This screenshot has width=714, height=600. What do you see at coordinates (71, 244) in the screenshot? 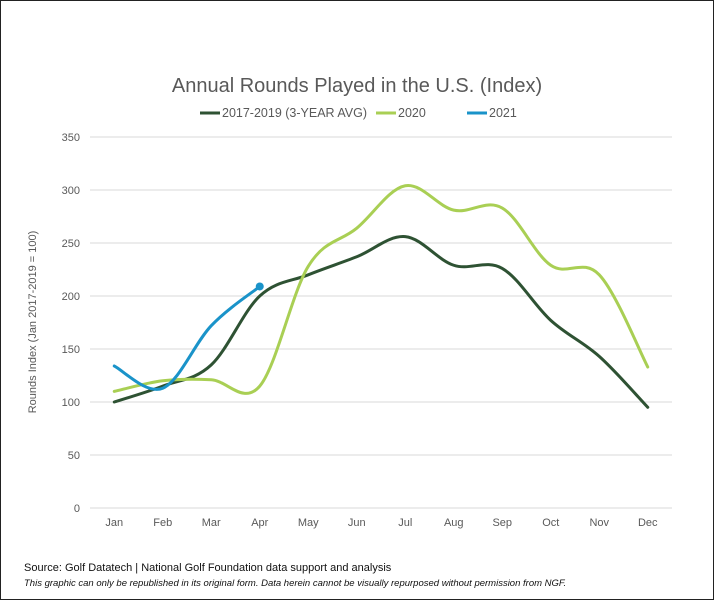
I see `y-tick-label: 250` at bounding box center [71, 244].